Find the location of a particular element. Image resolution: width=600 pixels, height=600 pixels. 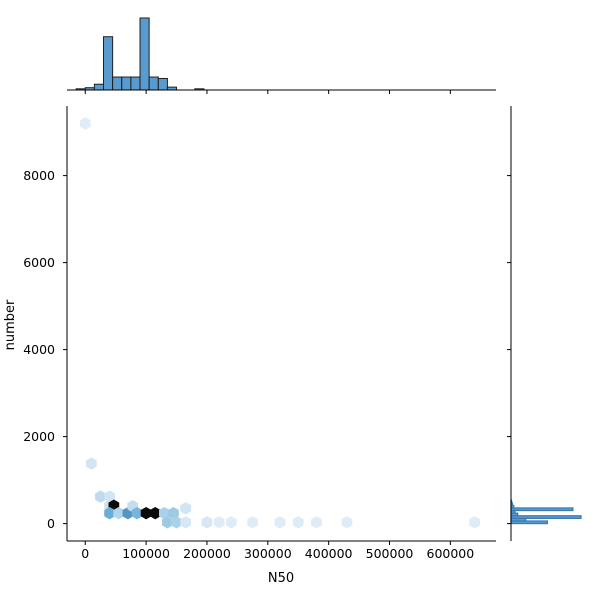

y-tick-label-3: 6000 is located at coordinates (39, 262).